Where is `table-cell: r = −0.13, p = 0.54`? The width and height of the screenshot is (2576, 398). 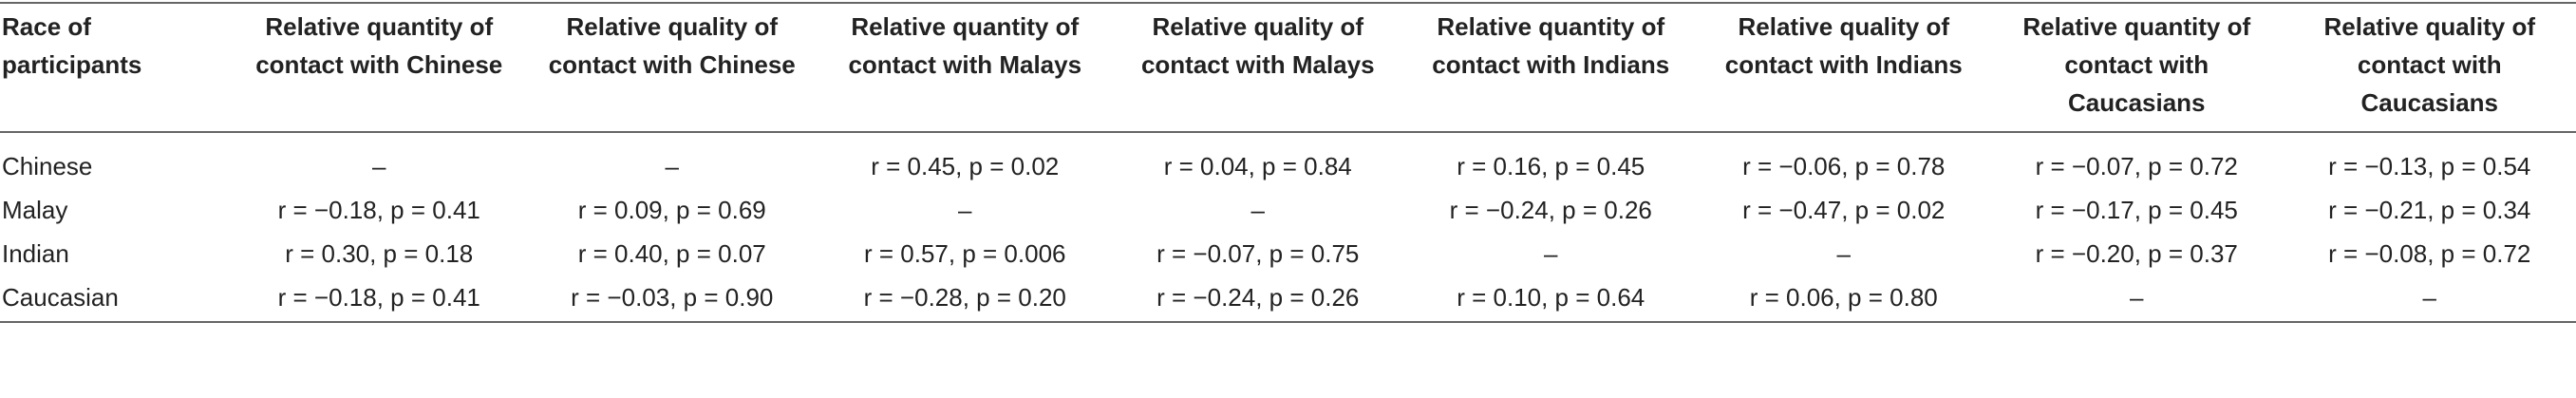 table-cell: r = −0.13, p = 0.54 is located at coordinates (2430, 160).